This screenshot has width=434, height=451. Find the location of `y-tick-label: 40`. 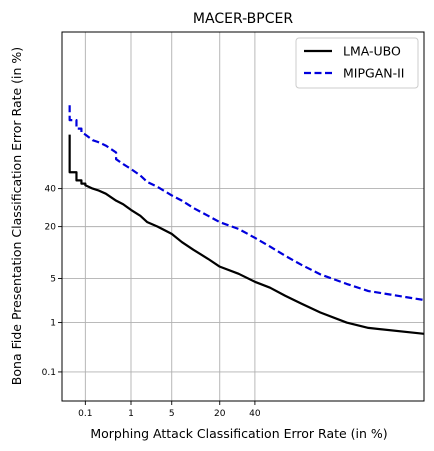

y-tick-label: 40 is located at coordinates (51, 190).